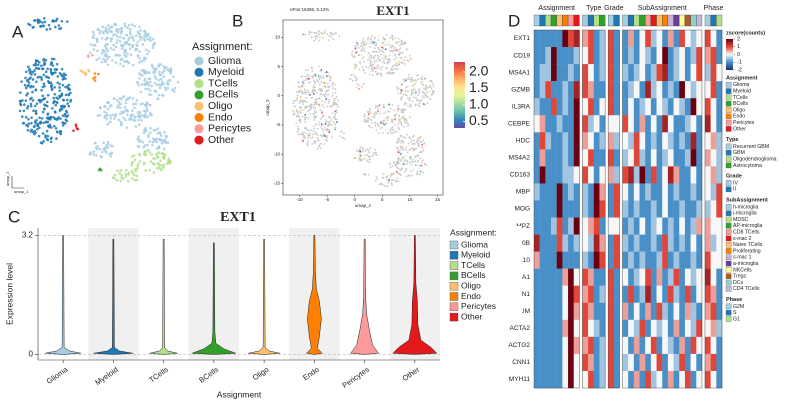 This screenshot has height=402, width=788. Describe the element at coordinates (278, 66) in the screenshot. I see `y-tick-label: 5` at that location.